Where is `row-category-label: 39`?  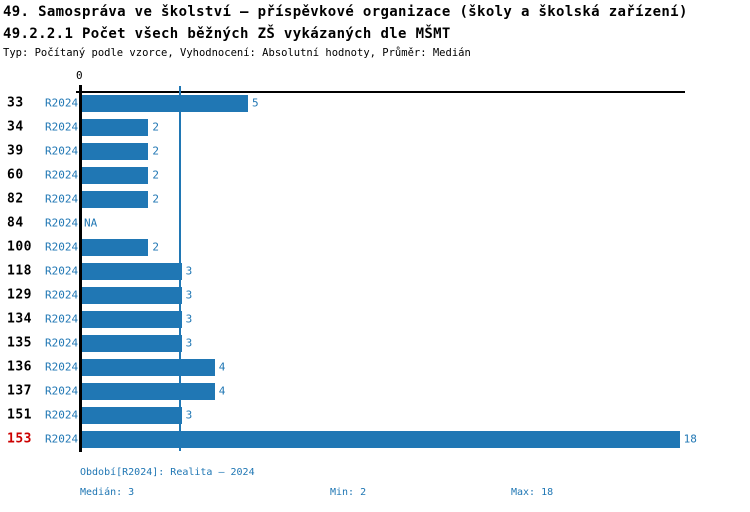 row-category-label: 39 is located at coordinates (15, 151).